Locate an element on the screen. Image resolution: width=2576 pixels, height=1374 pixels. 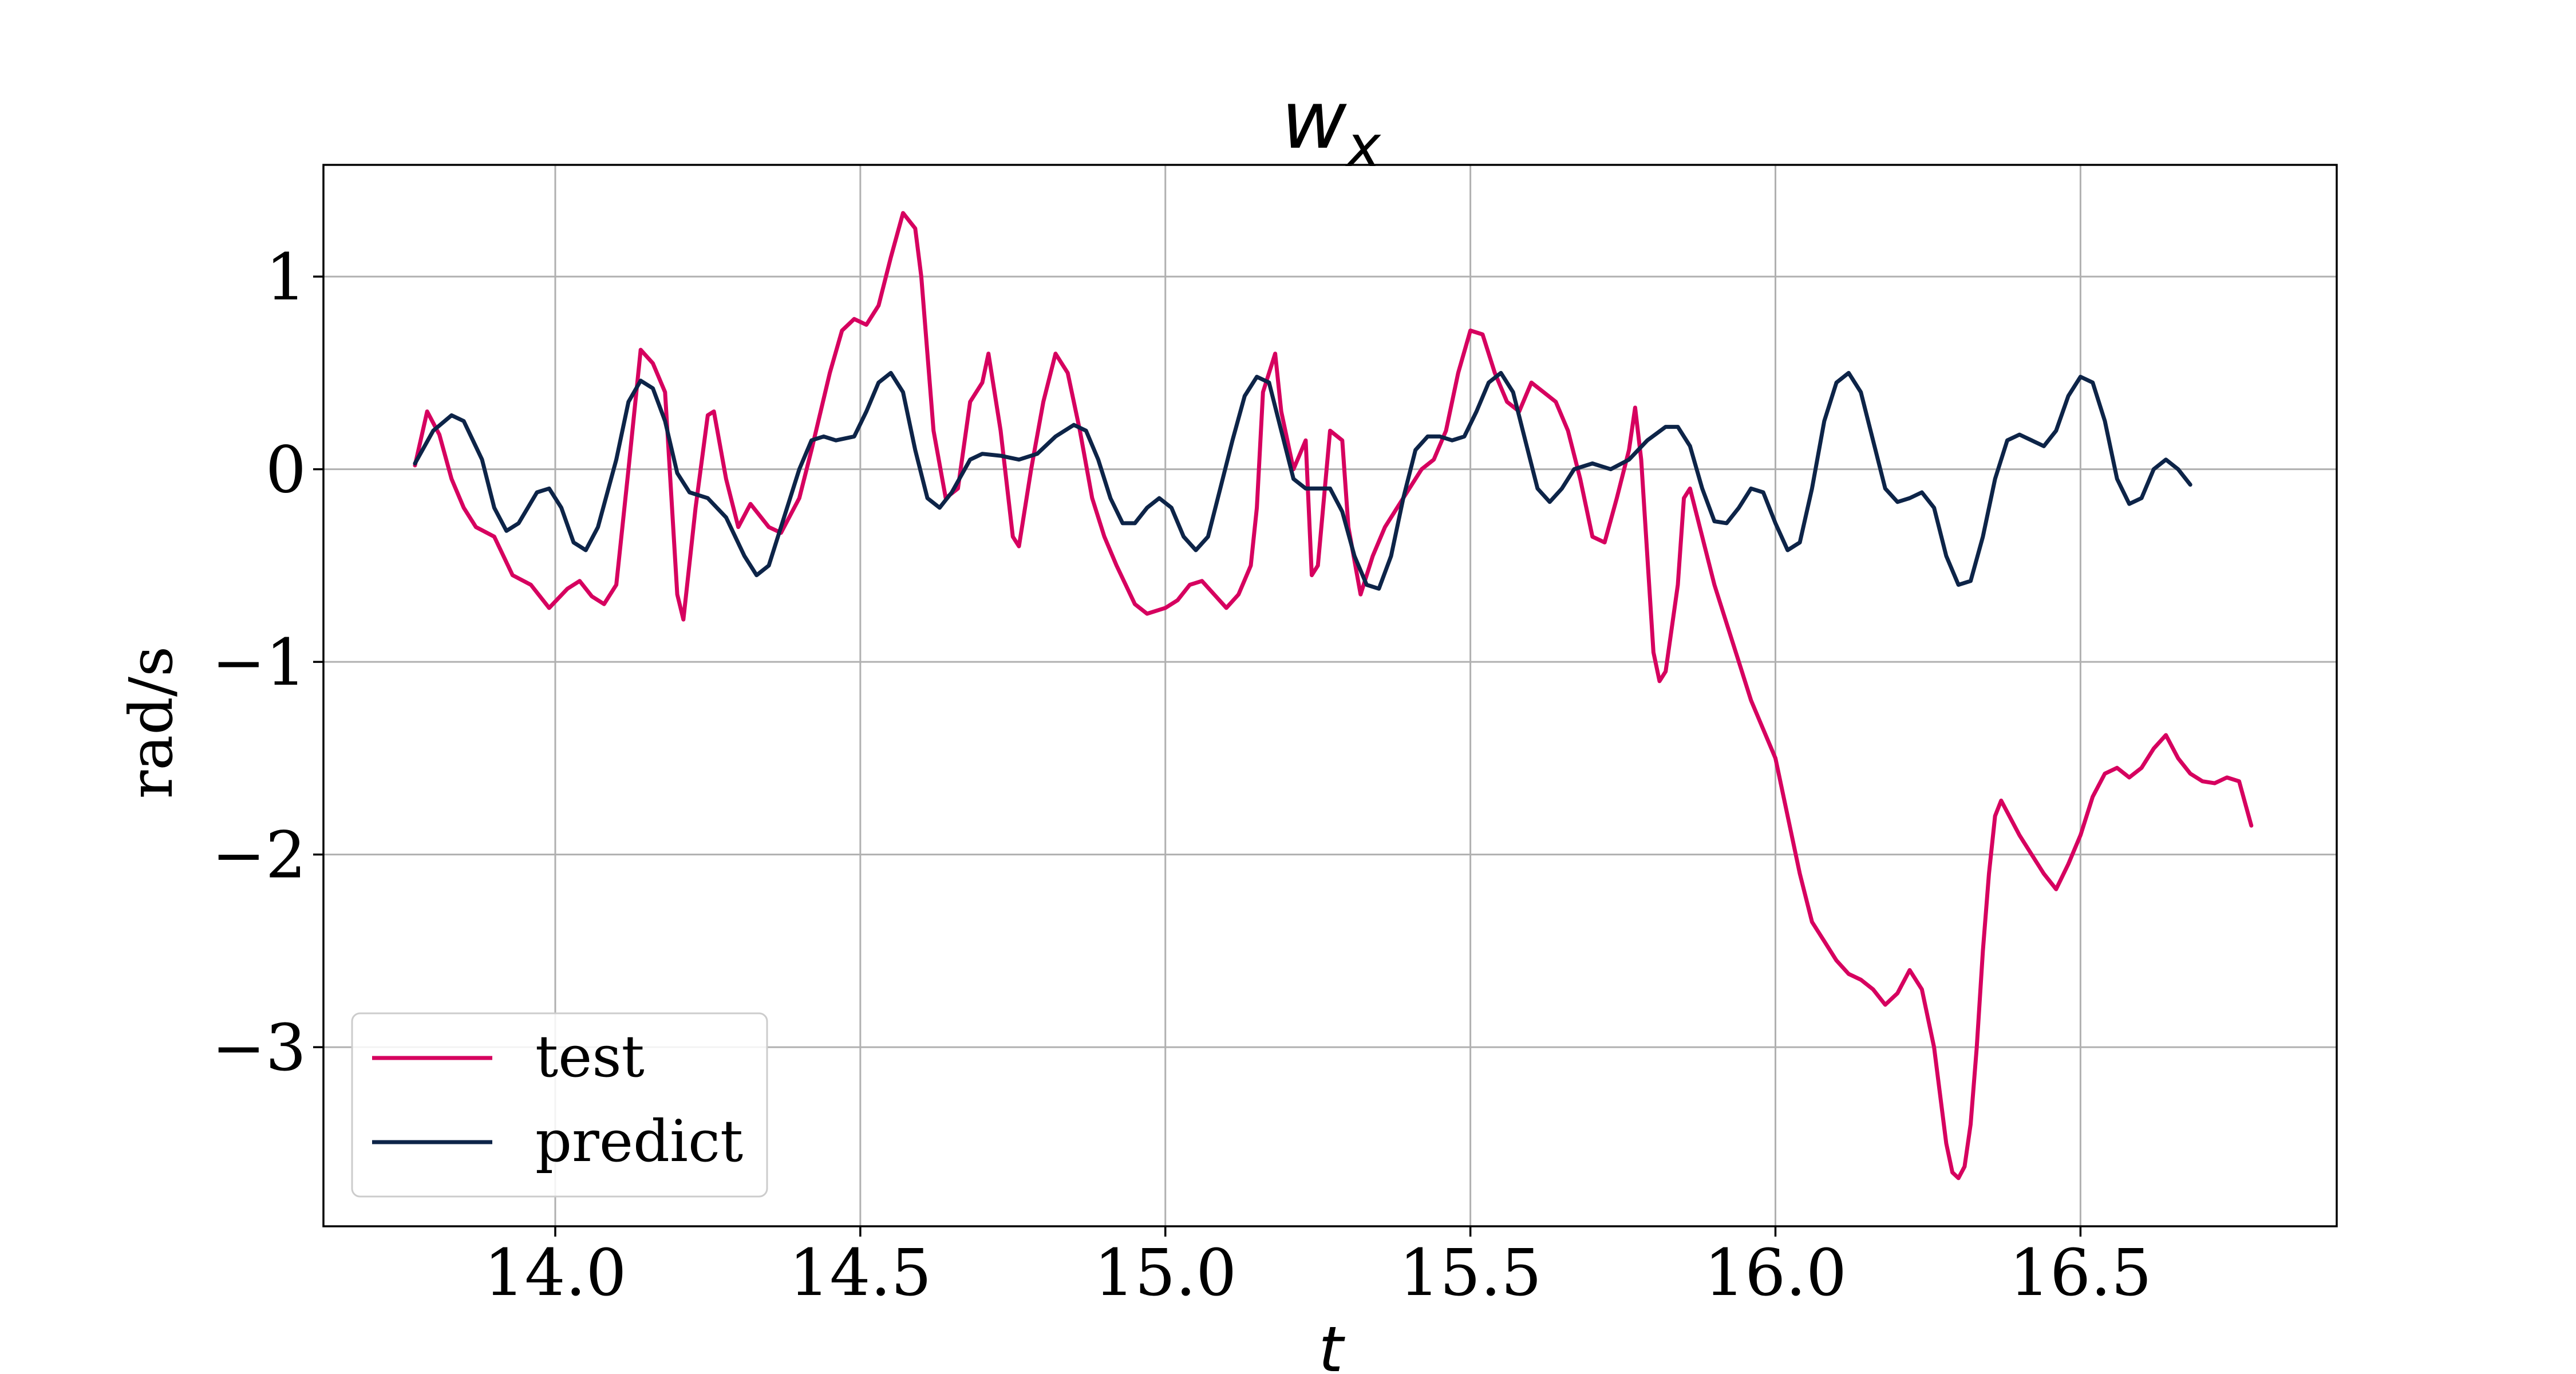
x-tick-label: 14.0 is located at coordinates (555, 1273).